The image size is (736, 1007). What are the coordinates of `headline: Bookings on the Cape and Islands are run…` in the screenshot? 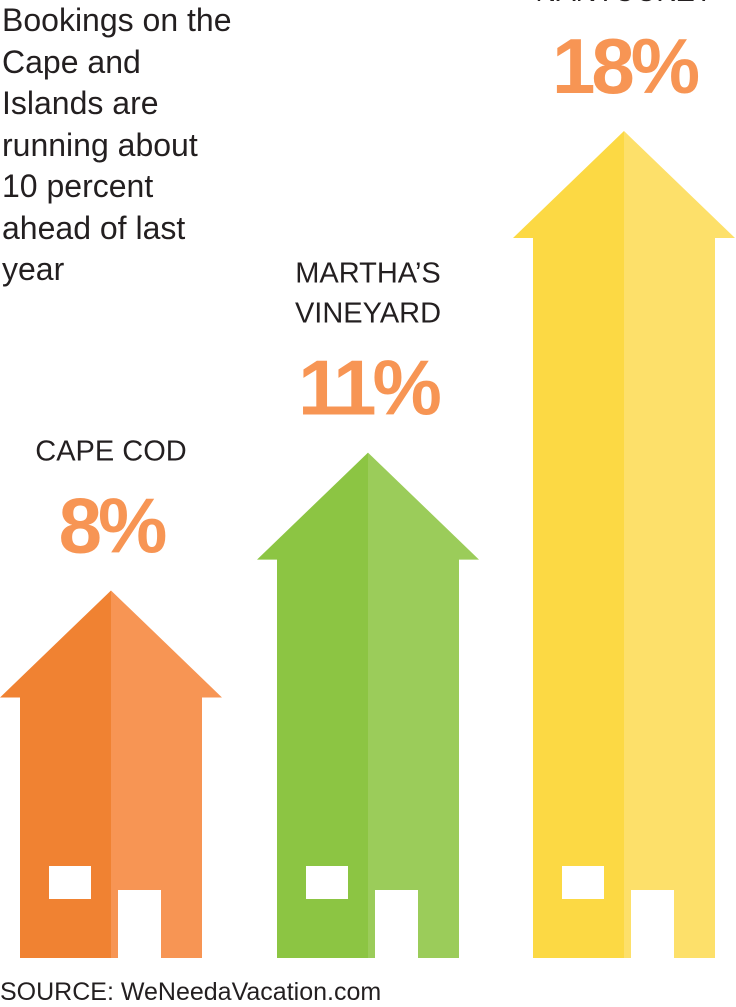 It's located at (117, 144).